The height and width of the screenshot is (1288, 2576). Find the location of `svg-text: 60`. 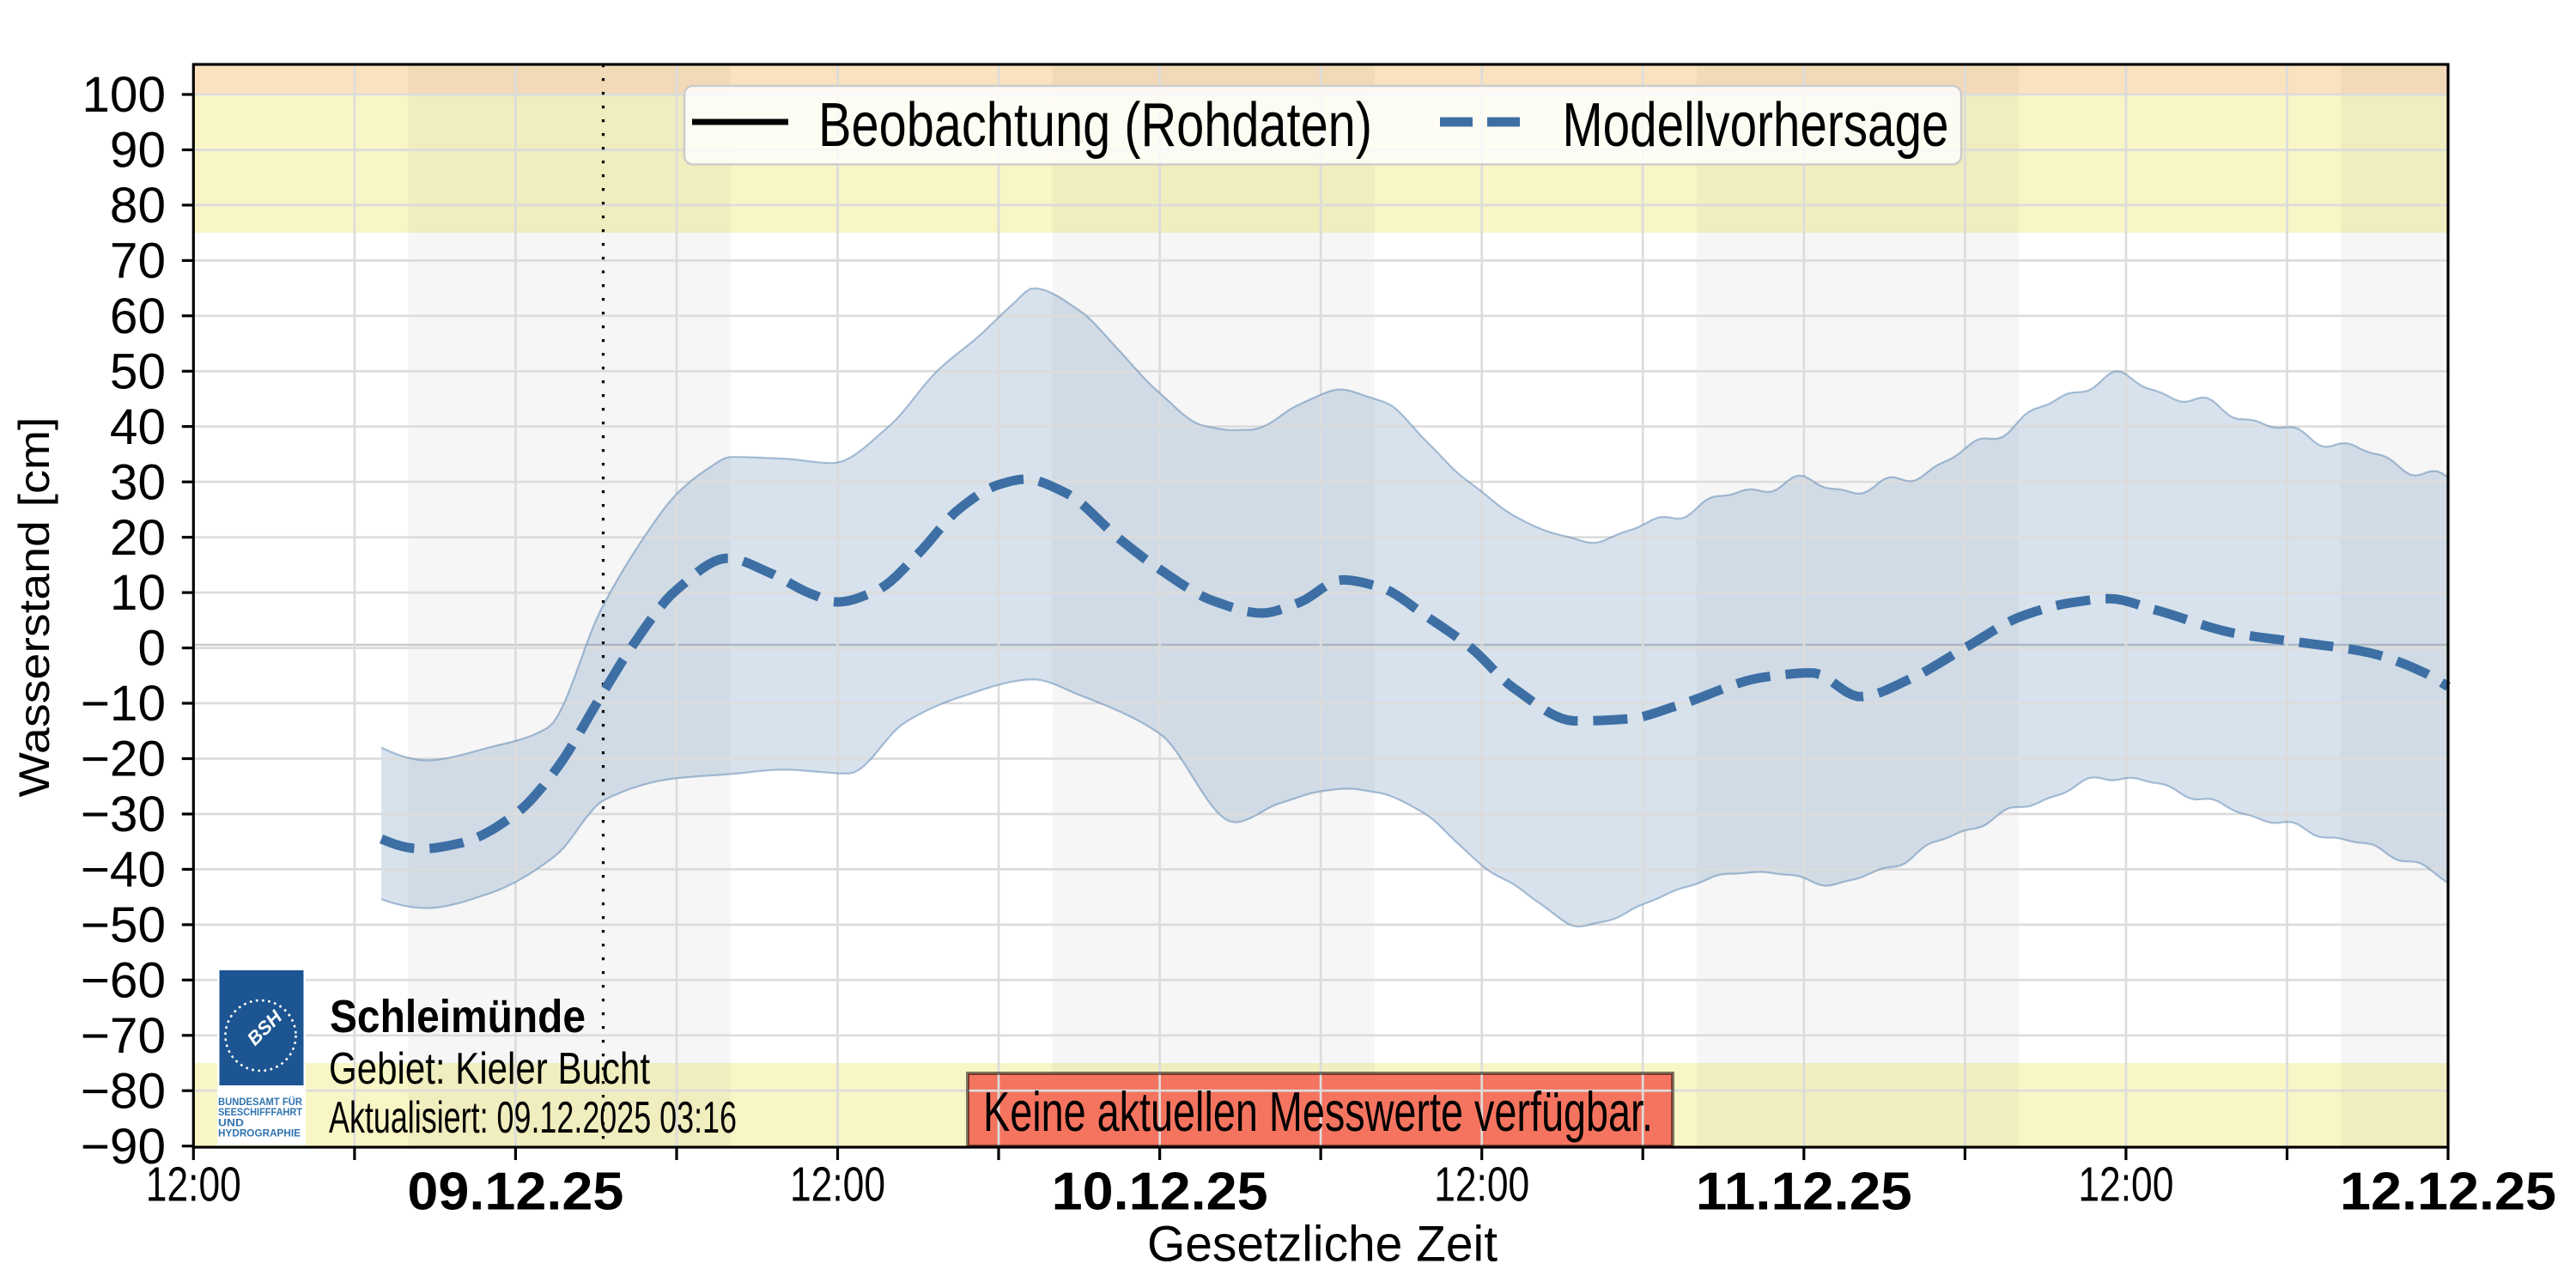

svg-text: 60 is located at coordinates (138, 316).